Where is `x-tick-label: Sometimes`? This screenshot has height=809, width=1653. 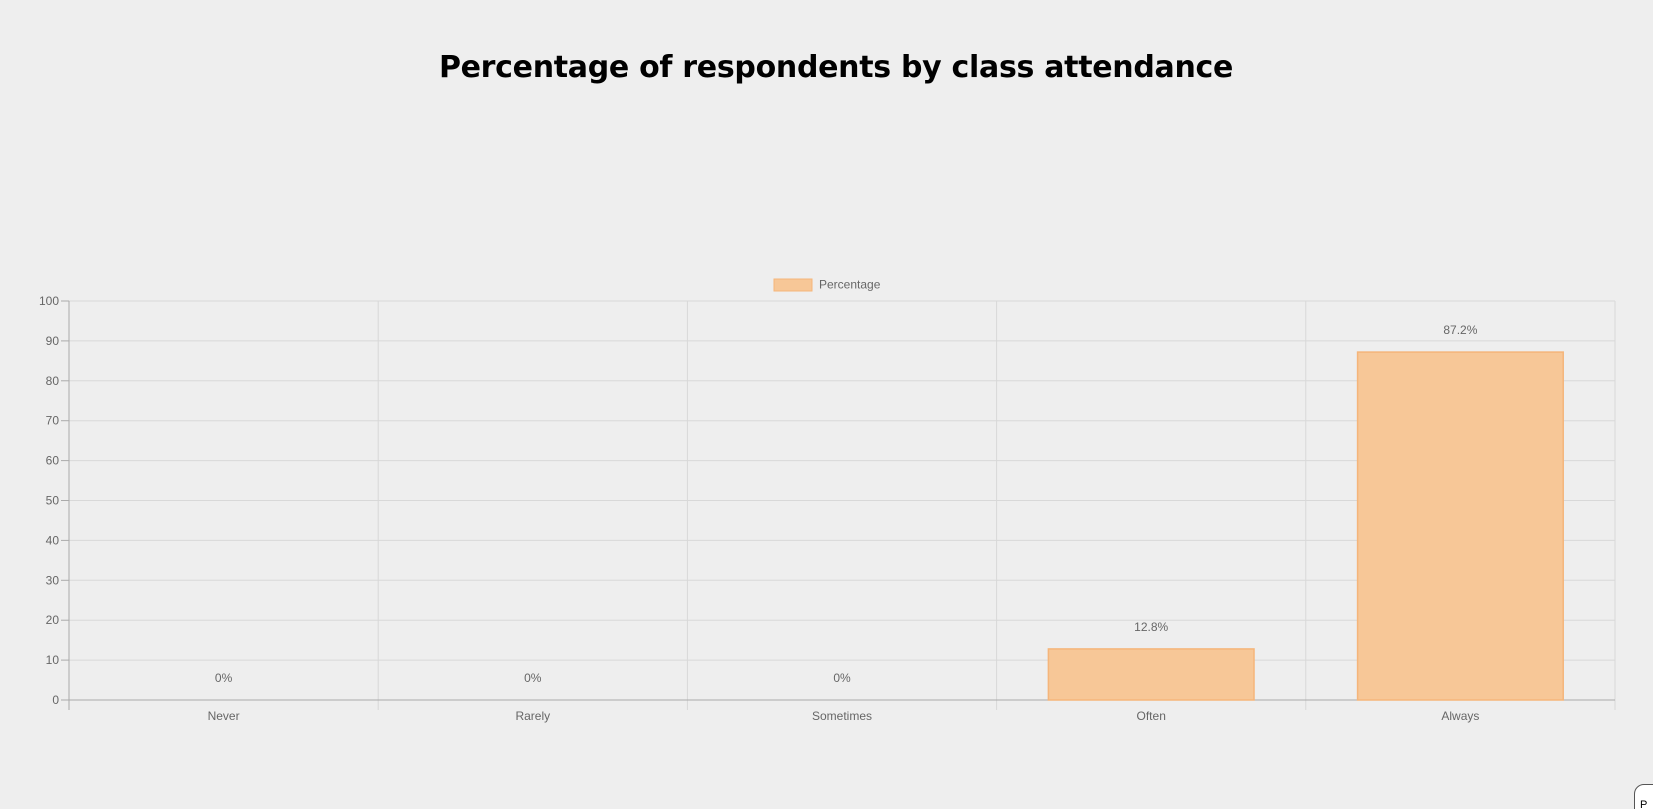 x-tick-label: Sometimes is located at coordinates (842, 716).